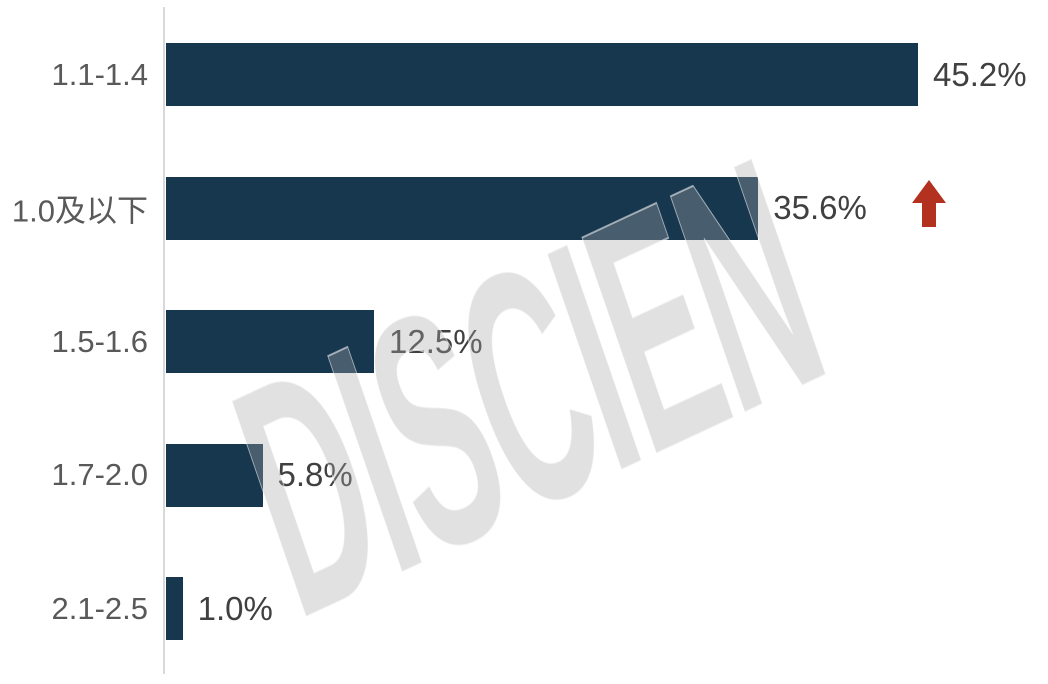  I want to click on category-label: 1.0及以下, so click(79, 211).